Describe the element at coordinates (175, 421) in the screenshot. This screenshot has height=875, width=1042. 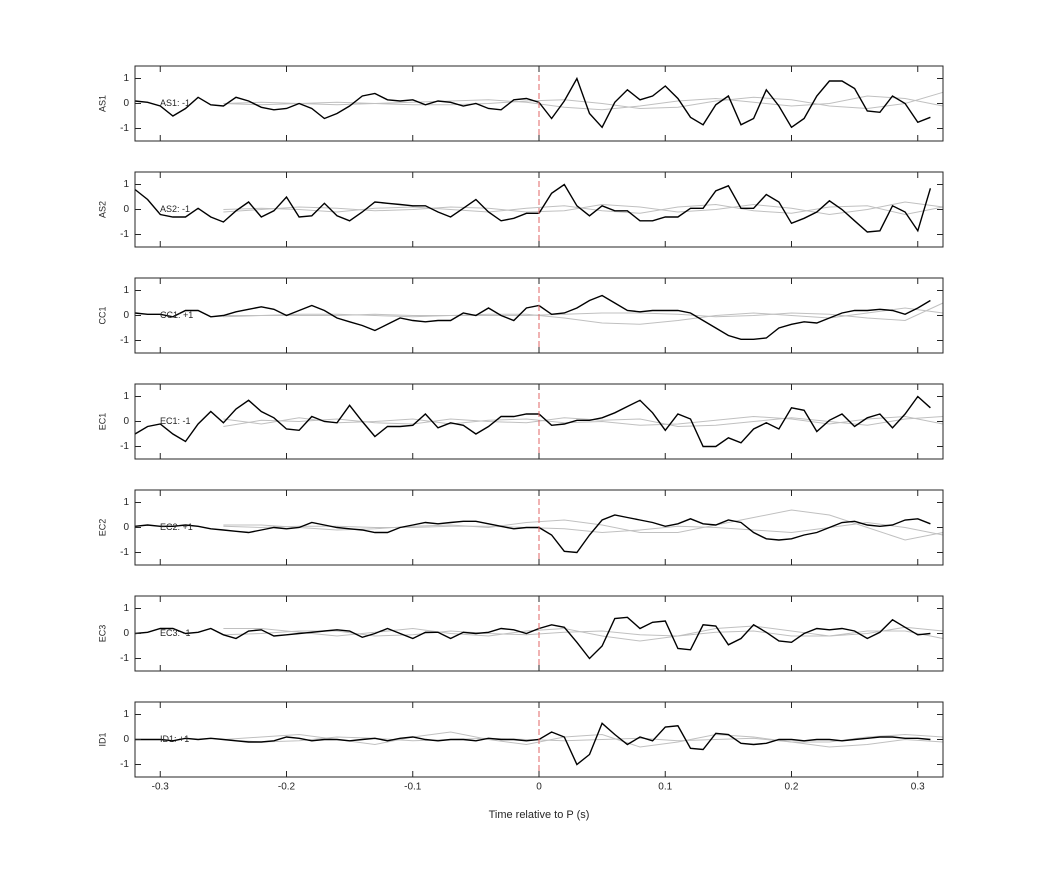
I see `channel-annotation: EC1: -1` at that location.